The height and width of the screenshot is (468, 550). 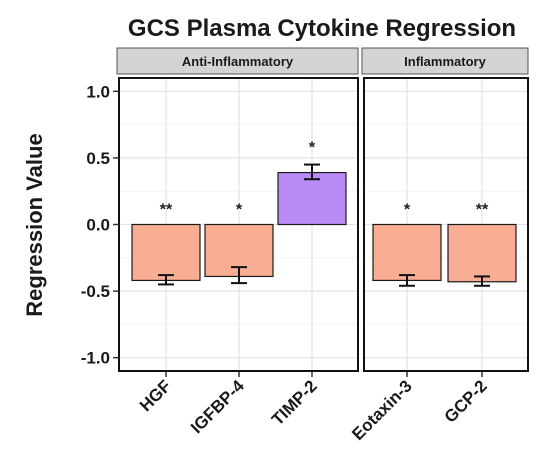 What do you see at coordinates (217, 406) in the screenshot?
I see `x-tick-label-igfbp-4: IGFBP-4` at bounding box center [217, 406].